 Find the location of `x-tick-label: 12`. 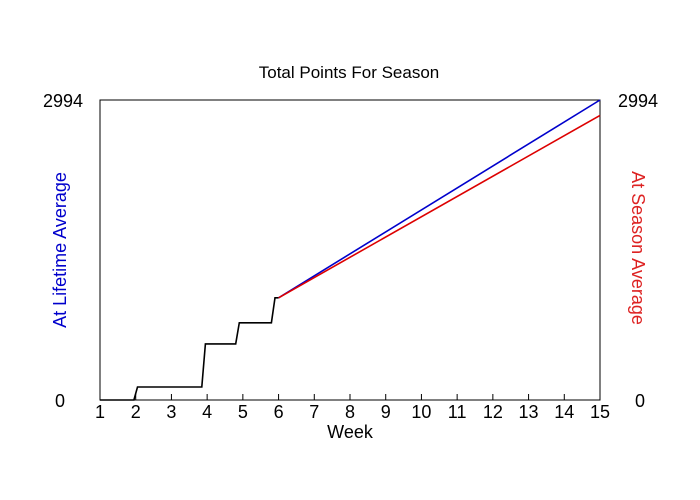

x-tick-label: 12 is located at coordinates (493, 412).